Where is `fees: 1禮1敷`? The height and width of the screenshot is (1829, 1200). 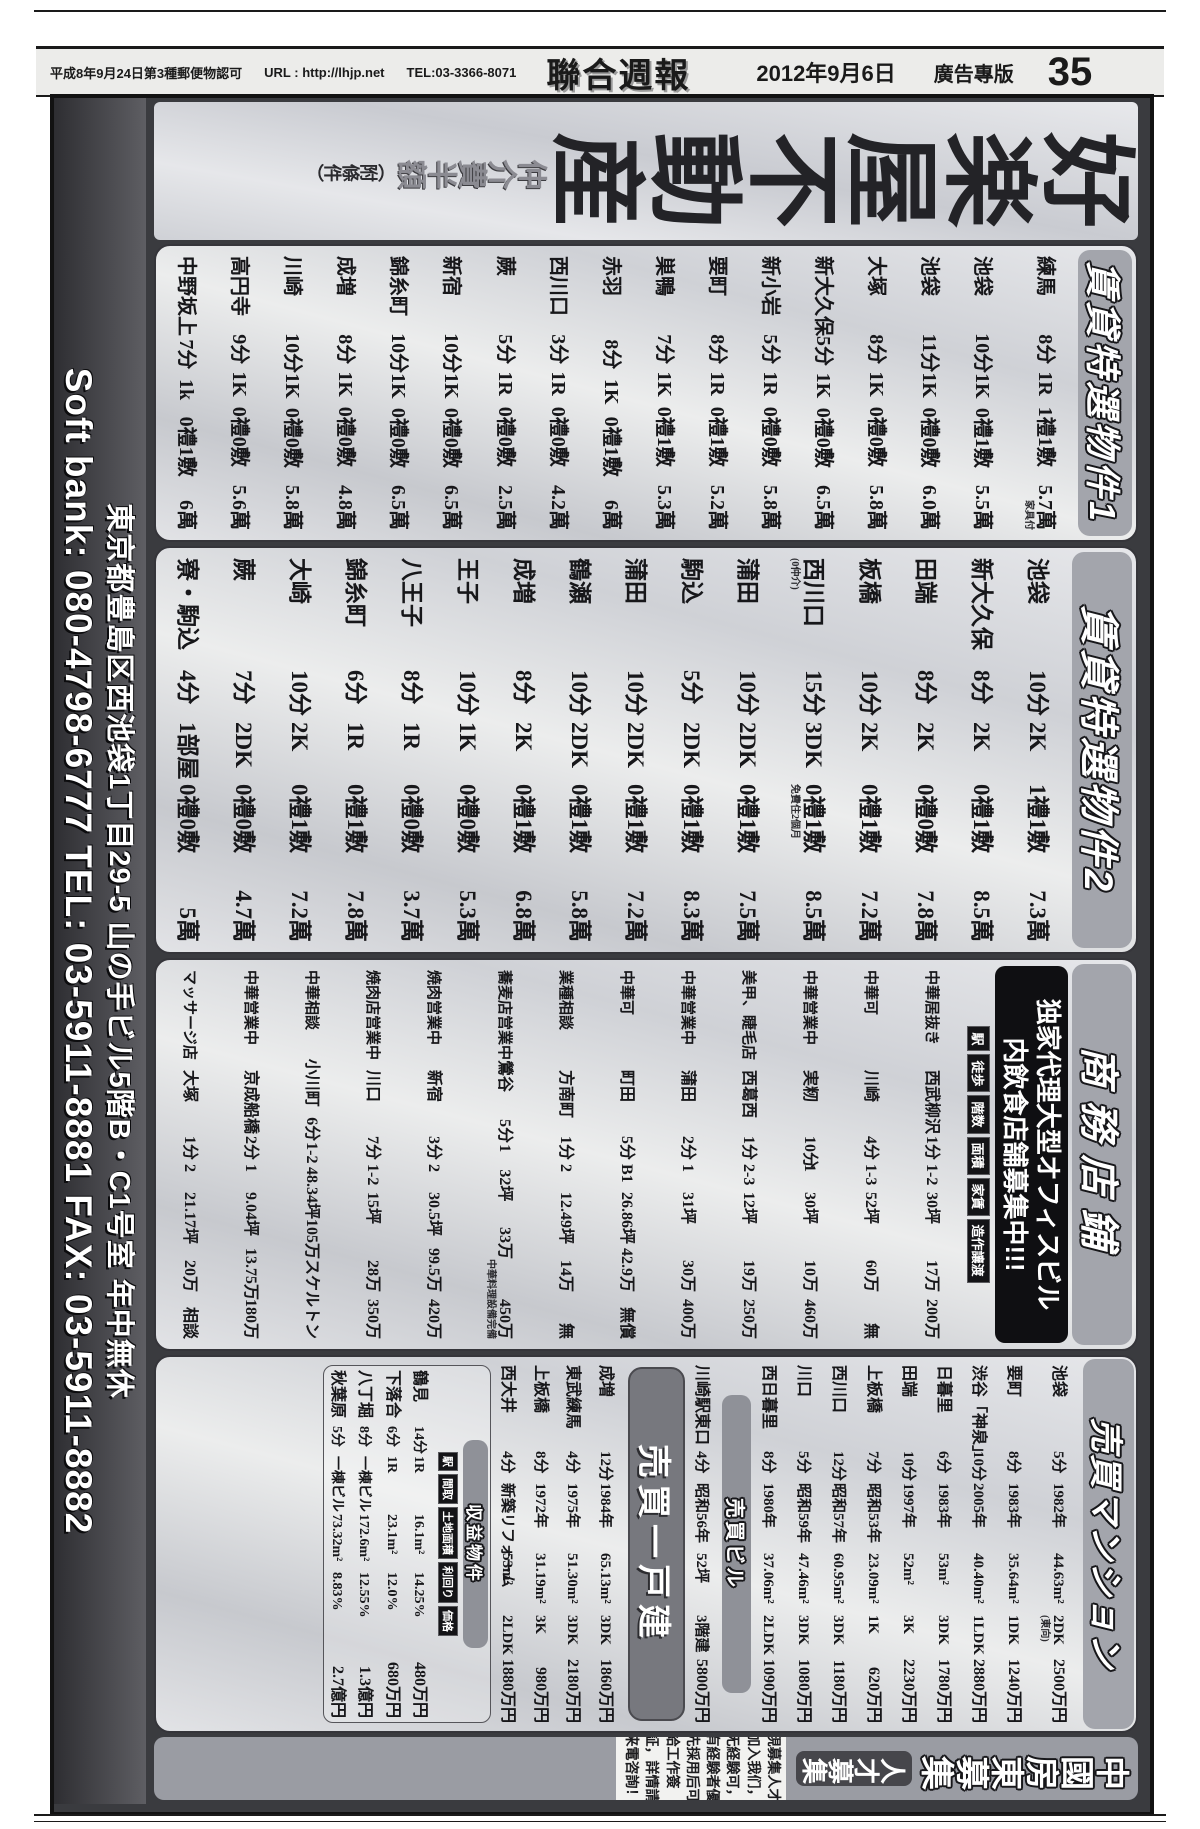
fees: 1禮1敷 is located at coordinates (1037, 818).